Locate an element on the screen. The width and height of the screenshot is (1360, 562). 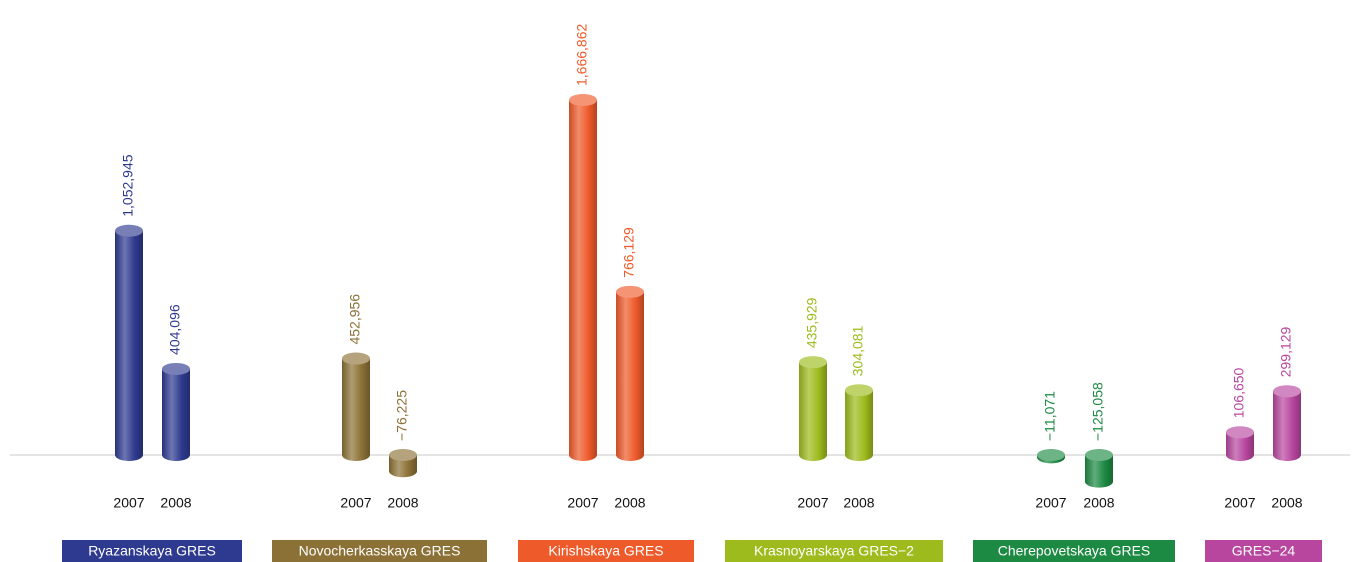
group-label: Kirishskaya GRES is located at coordinates (605, 551).